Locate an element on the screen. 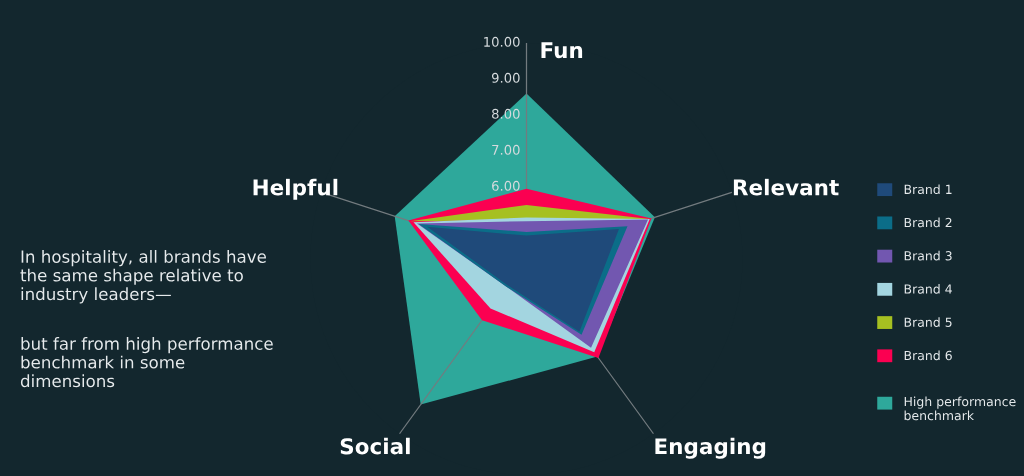 This screenshot has height=476, width=1024. spoke-label: Engaging is located at coordinates (710, 448).